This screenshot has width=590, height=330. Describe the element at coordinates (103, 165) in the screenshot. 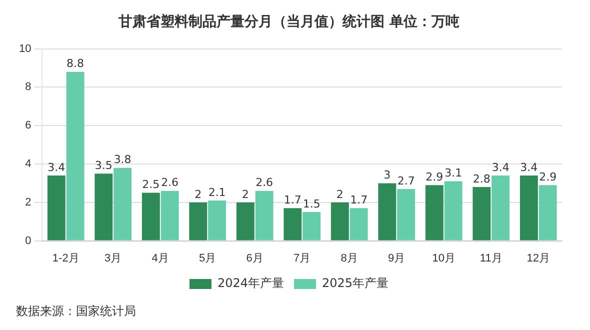

I see `data-label: 3.5` at that location.